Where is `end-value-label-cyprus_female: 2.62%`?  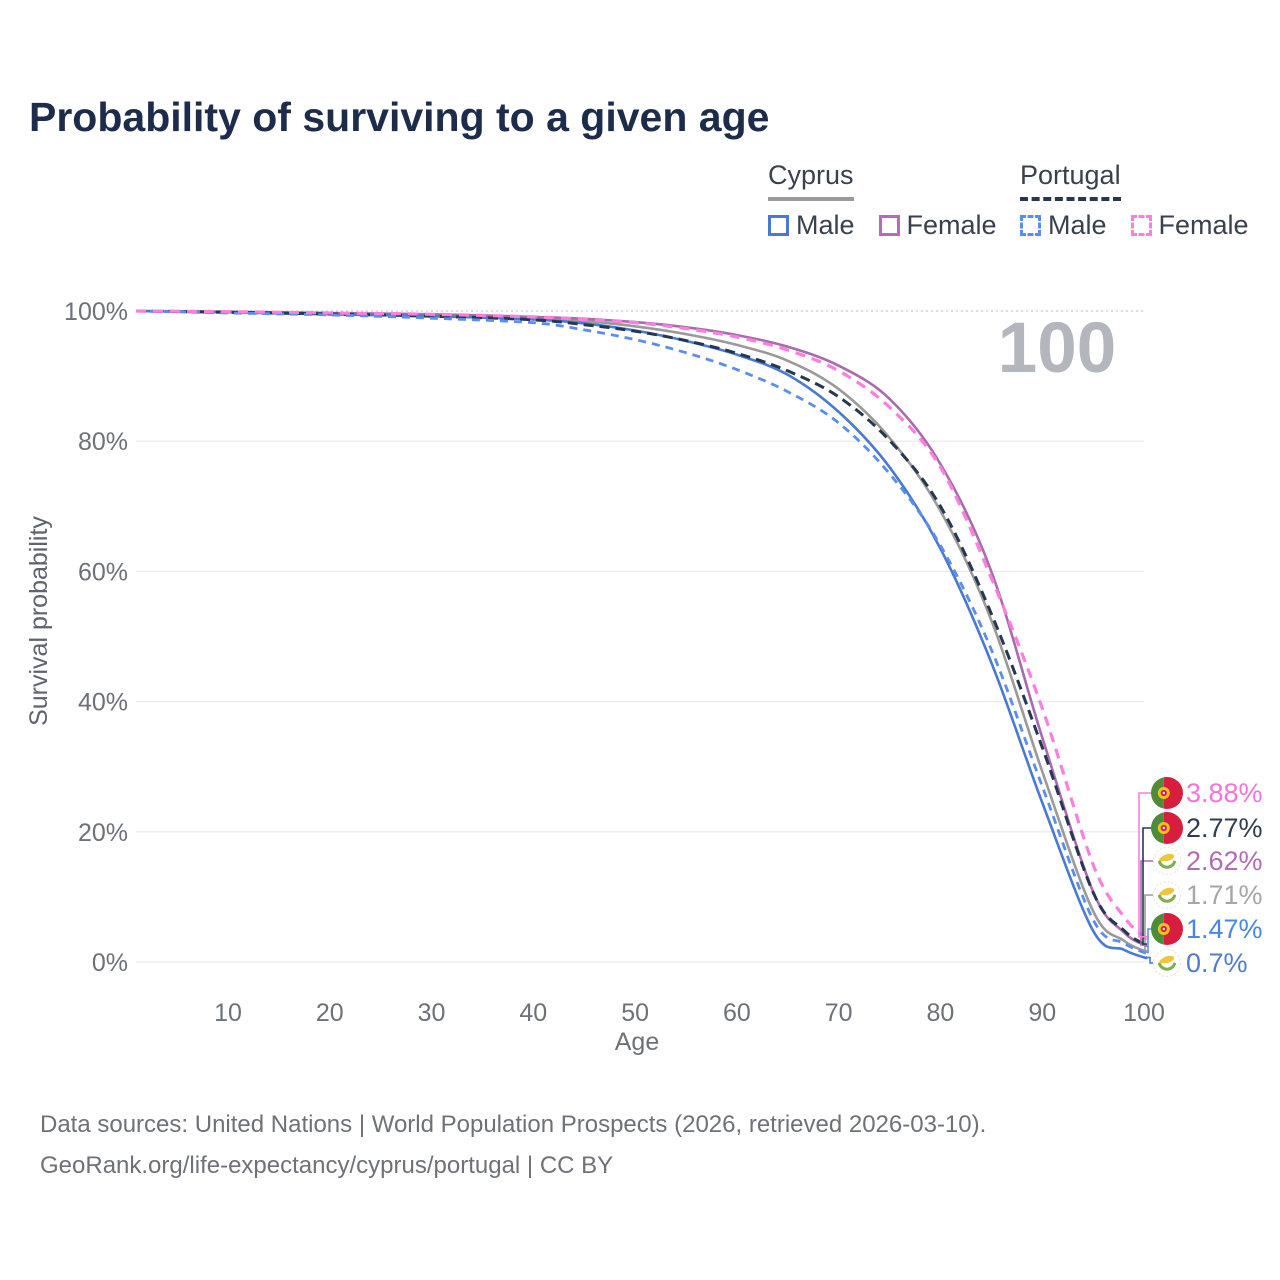 end-value-label-cyprus_female: 2.62% is located at coordinates (1224, 861).